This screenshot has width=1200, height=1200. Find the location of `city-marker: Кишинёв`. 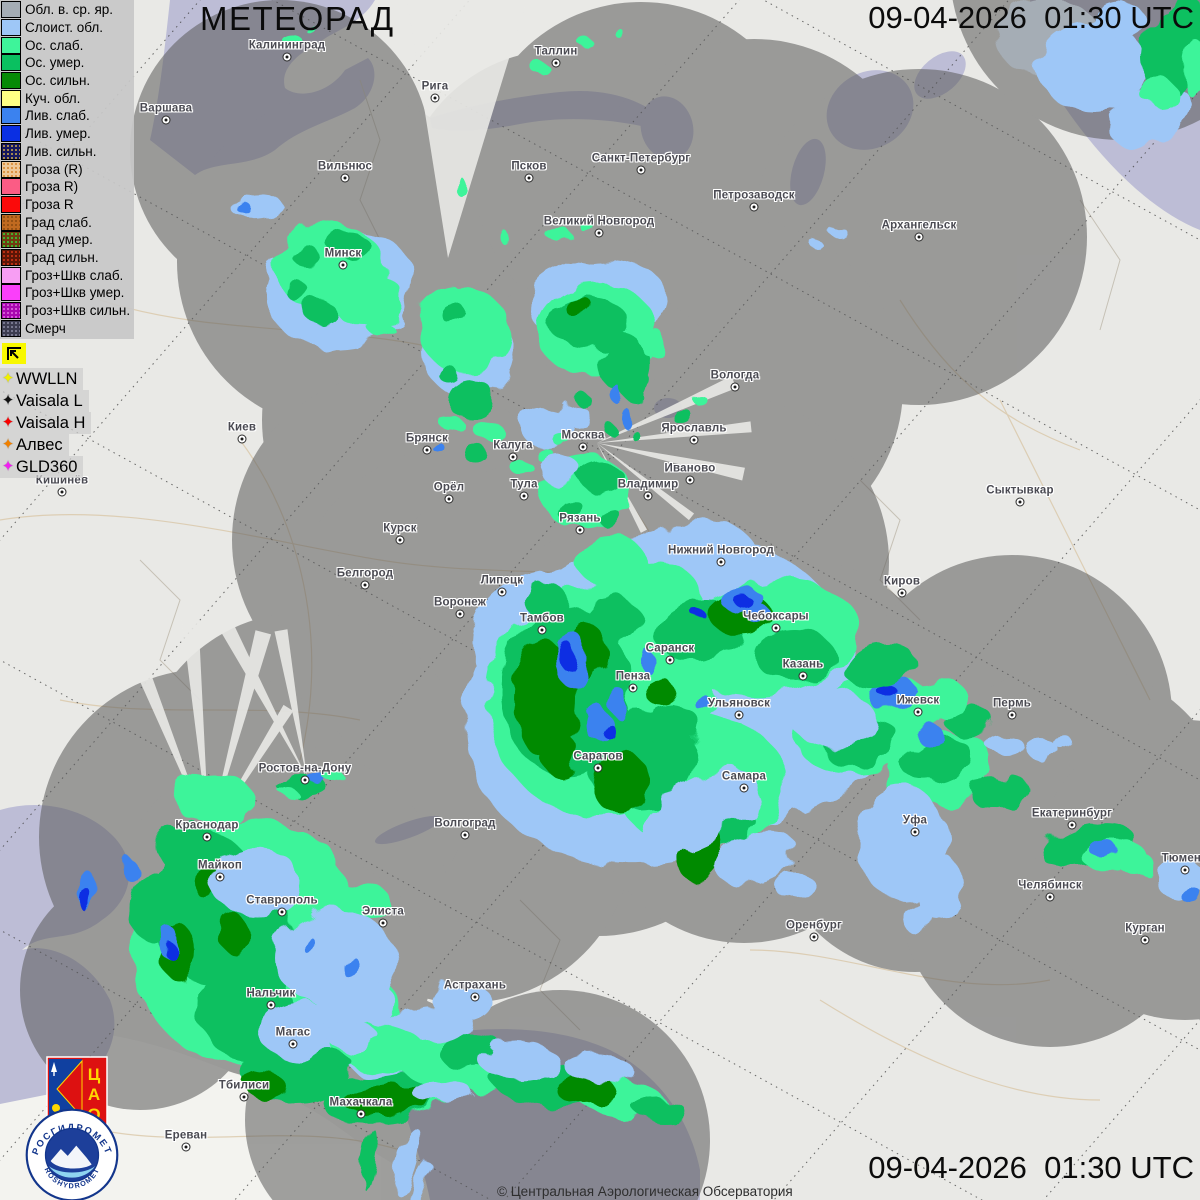

city-marker: Кишинёв is located at coordinates (62, 486).